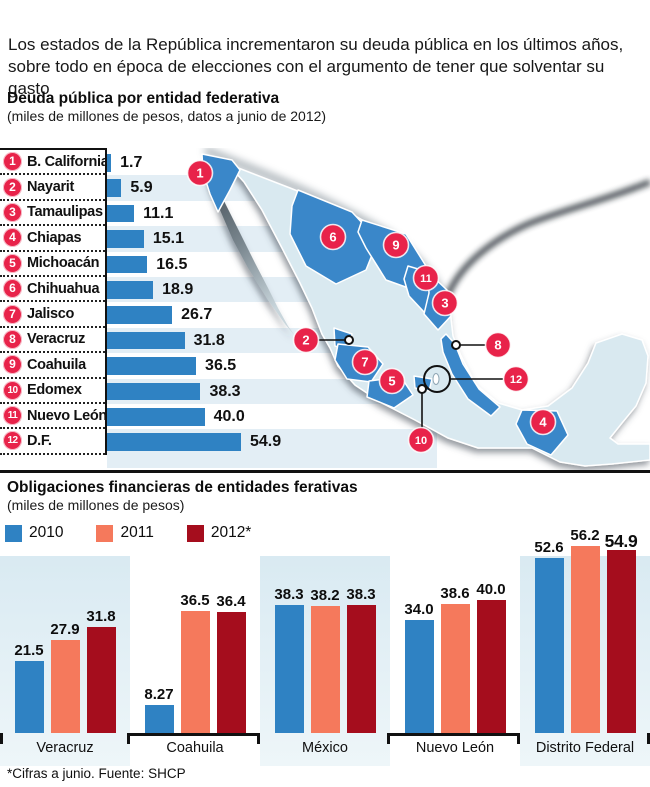 This screenshot has height=787, width=650. I want to click on rank-badge: 2, so click(12, 187).